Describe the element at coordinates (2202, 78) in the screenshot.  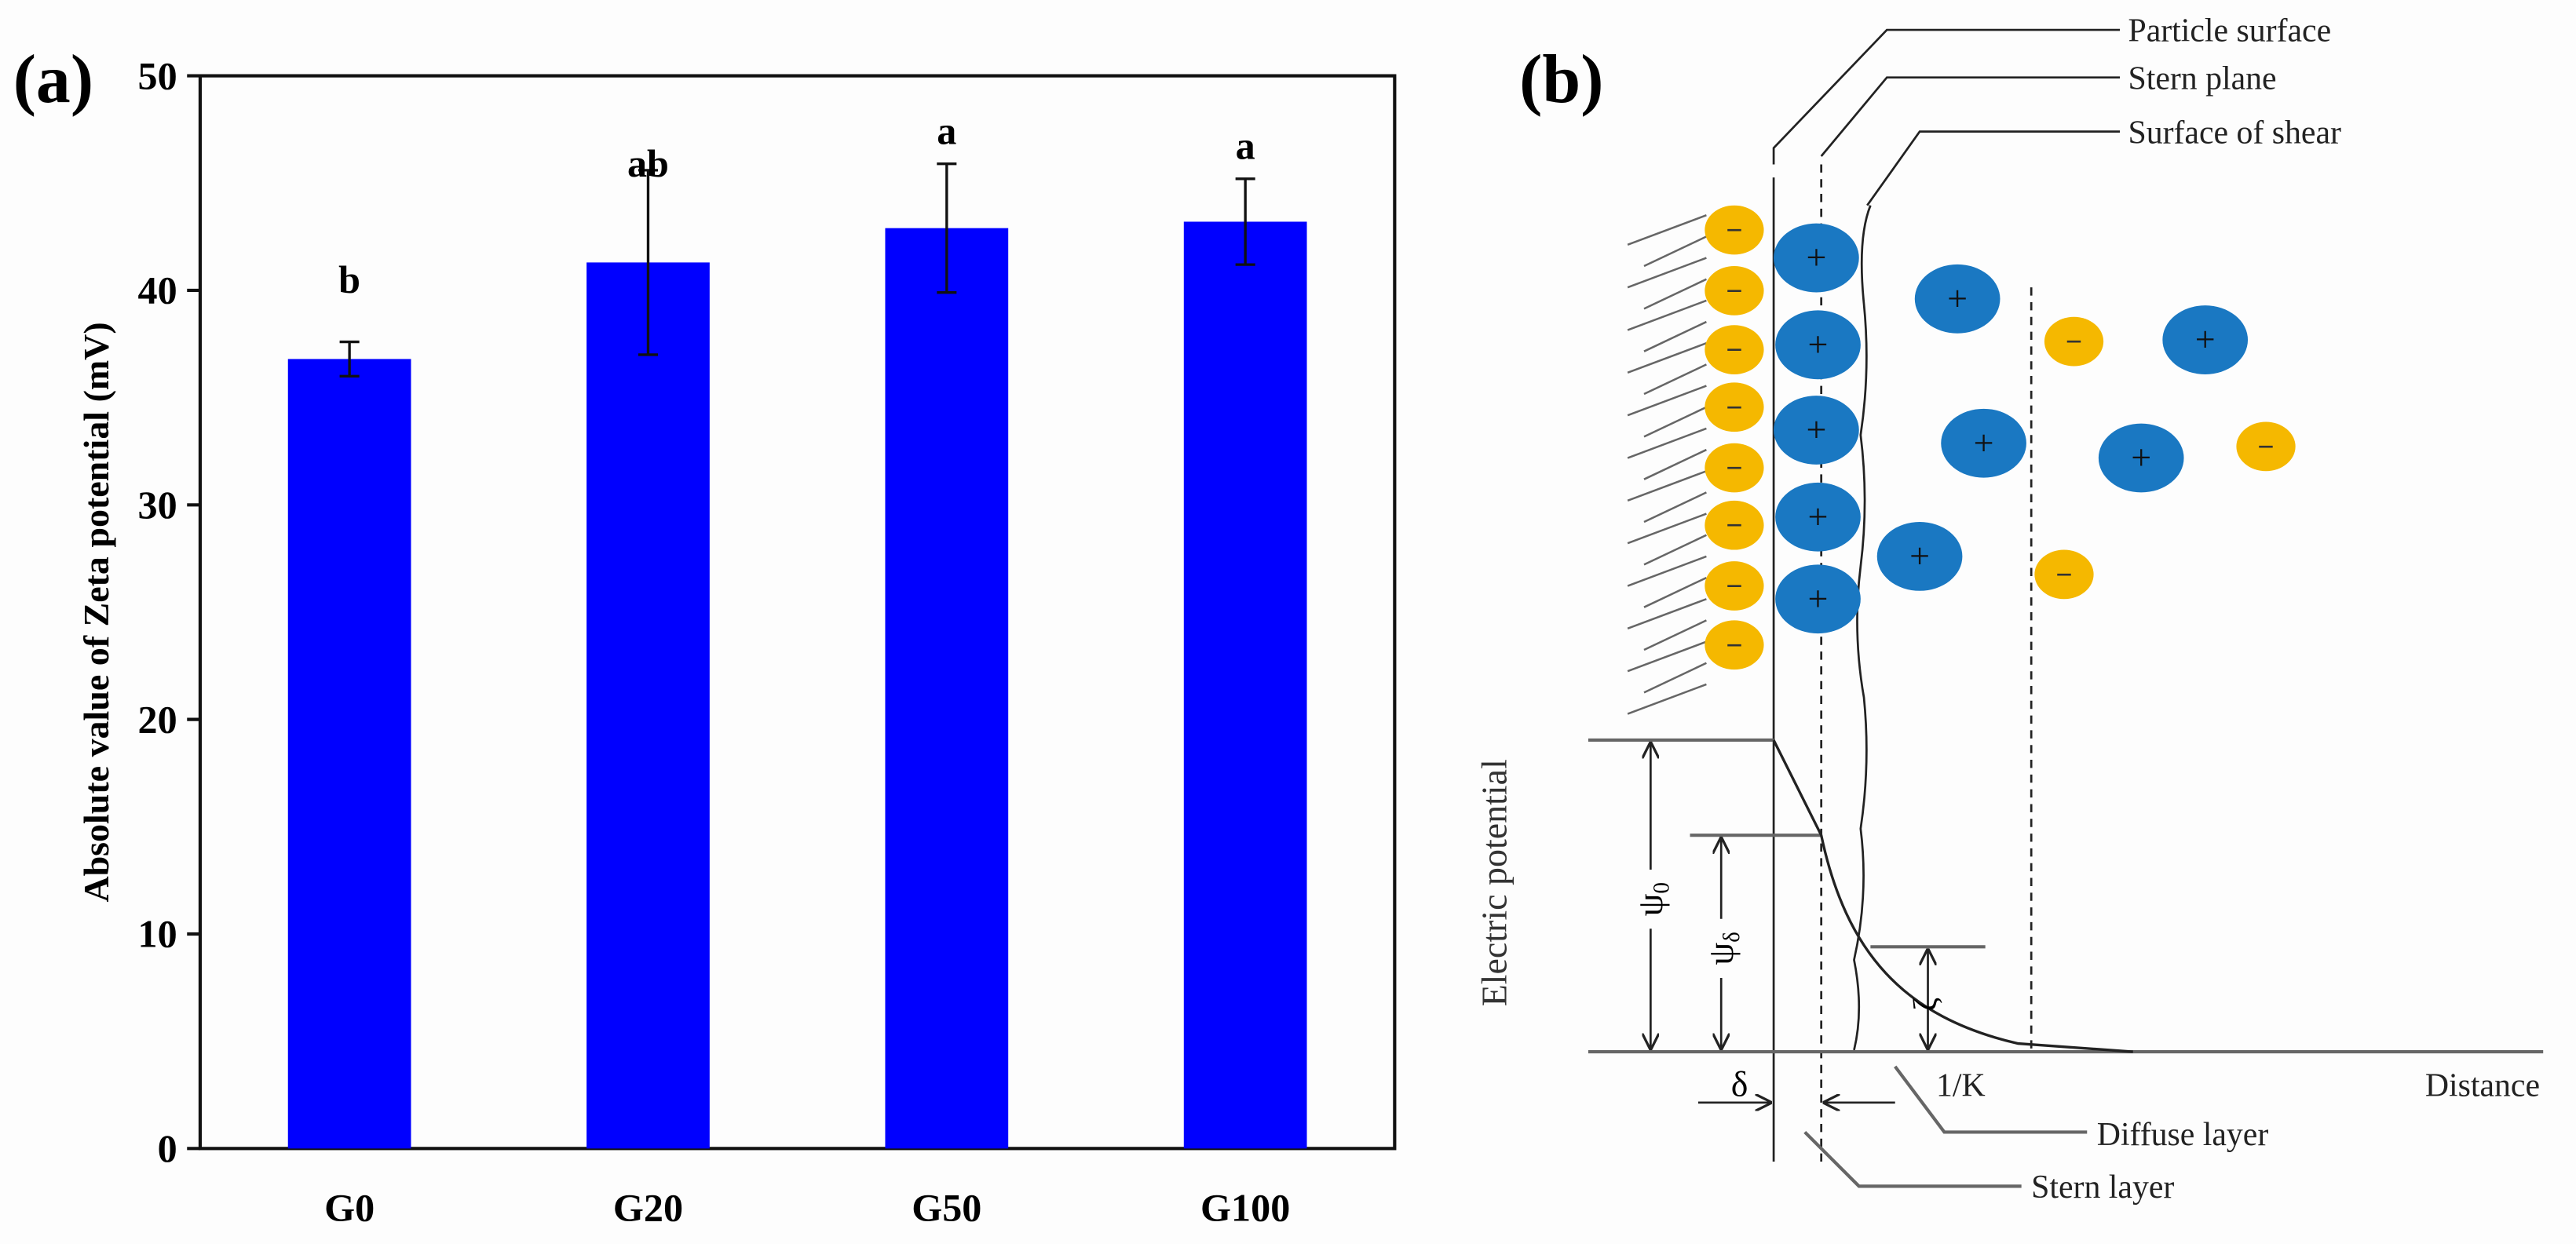
I see `stern-plane-label: Stern plane` at that location.